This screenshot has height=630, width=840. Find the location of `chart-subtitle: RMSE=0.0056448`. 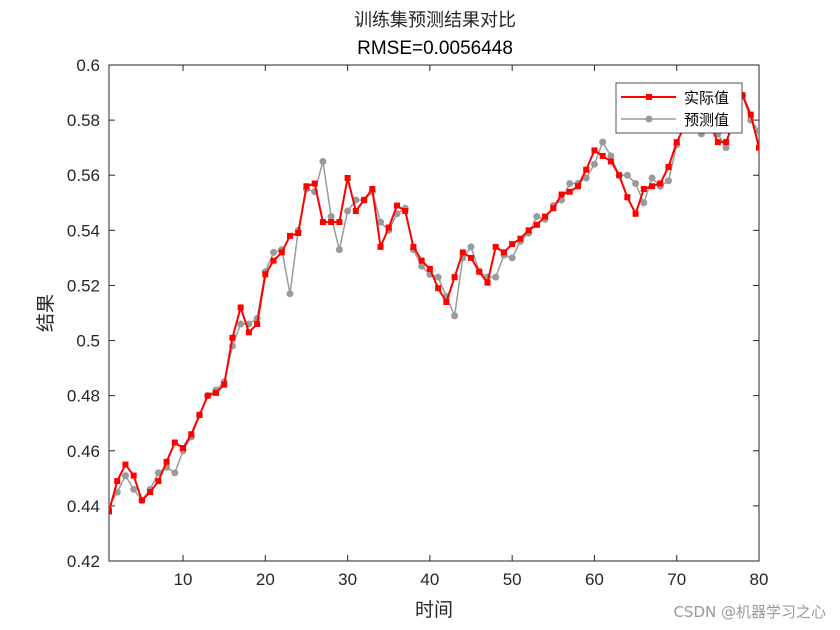

chart-subtitle: RMSE=0.0056448 is located at coordinates (435, 48).